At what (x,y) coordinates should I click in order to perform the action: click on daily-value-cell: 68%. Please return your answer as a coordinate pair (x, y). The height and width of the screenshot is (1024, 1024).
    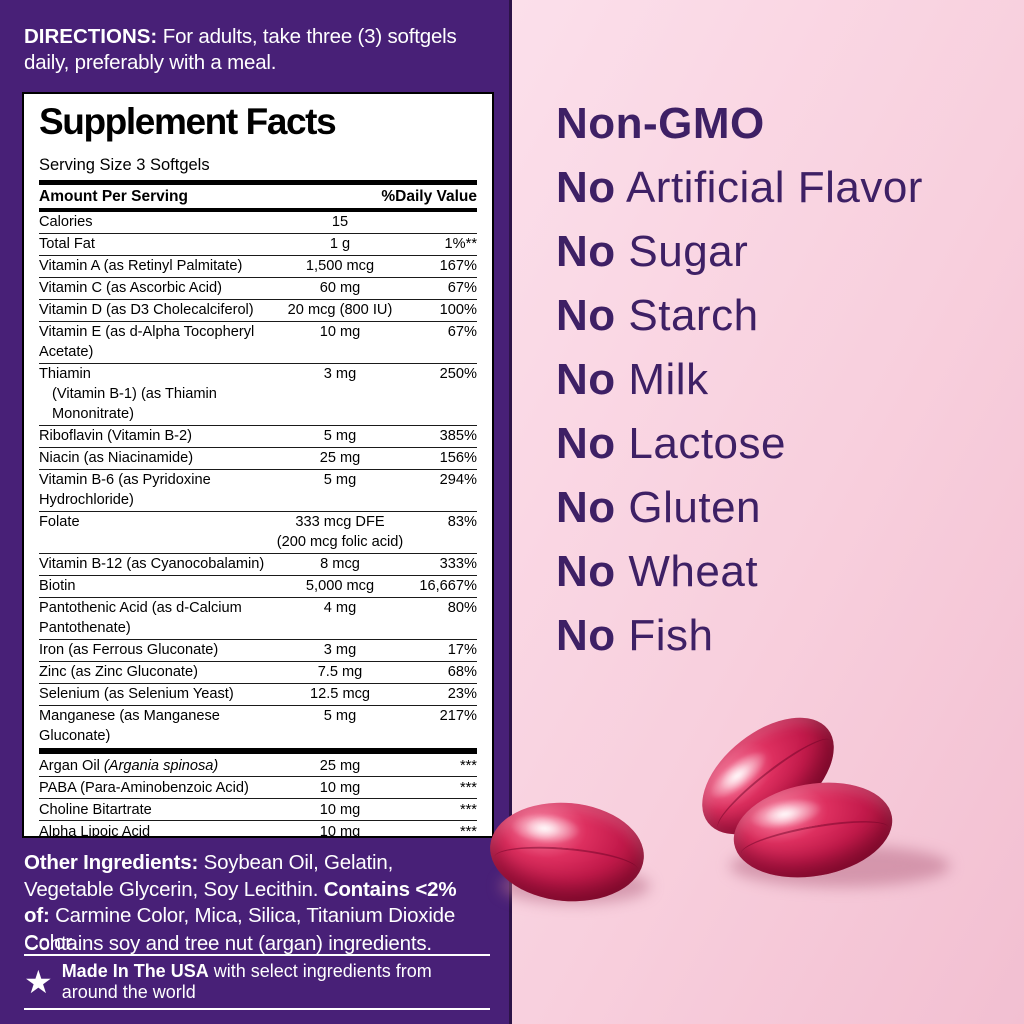
    Looking at the image, I should click on (462, 672).